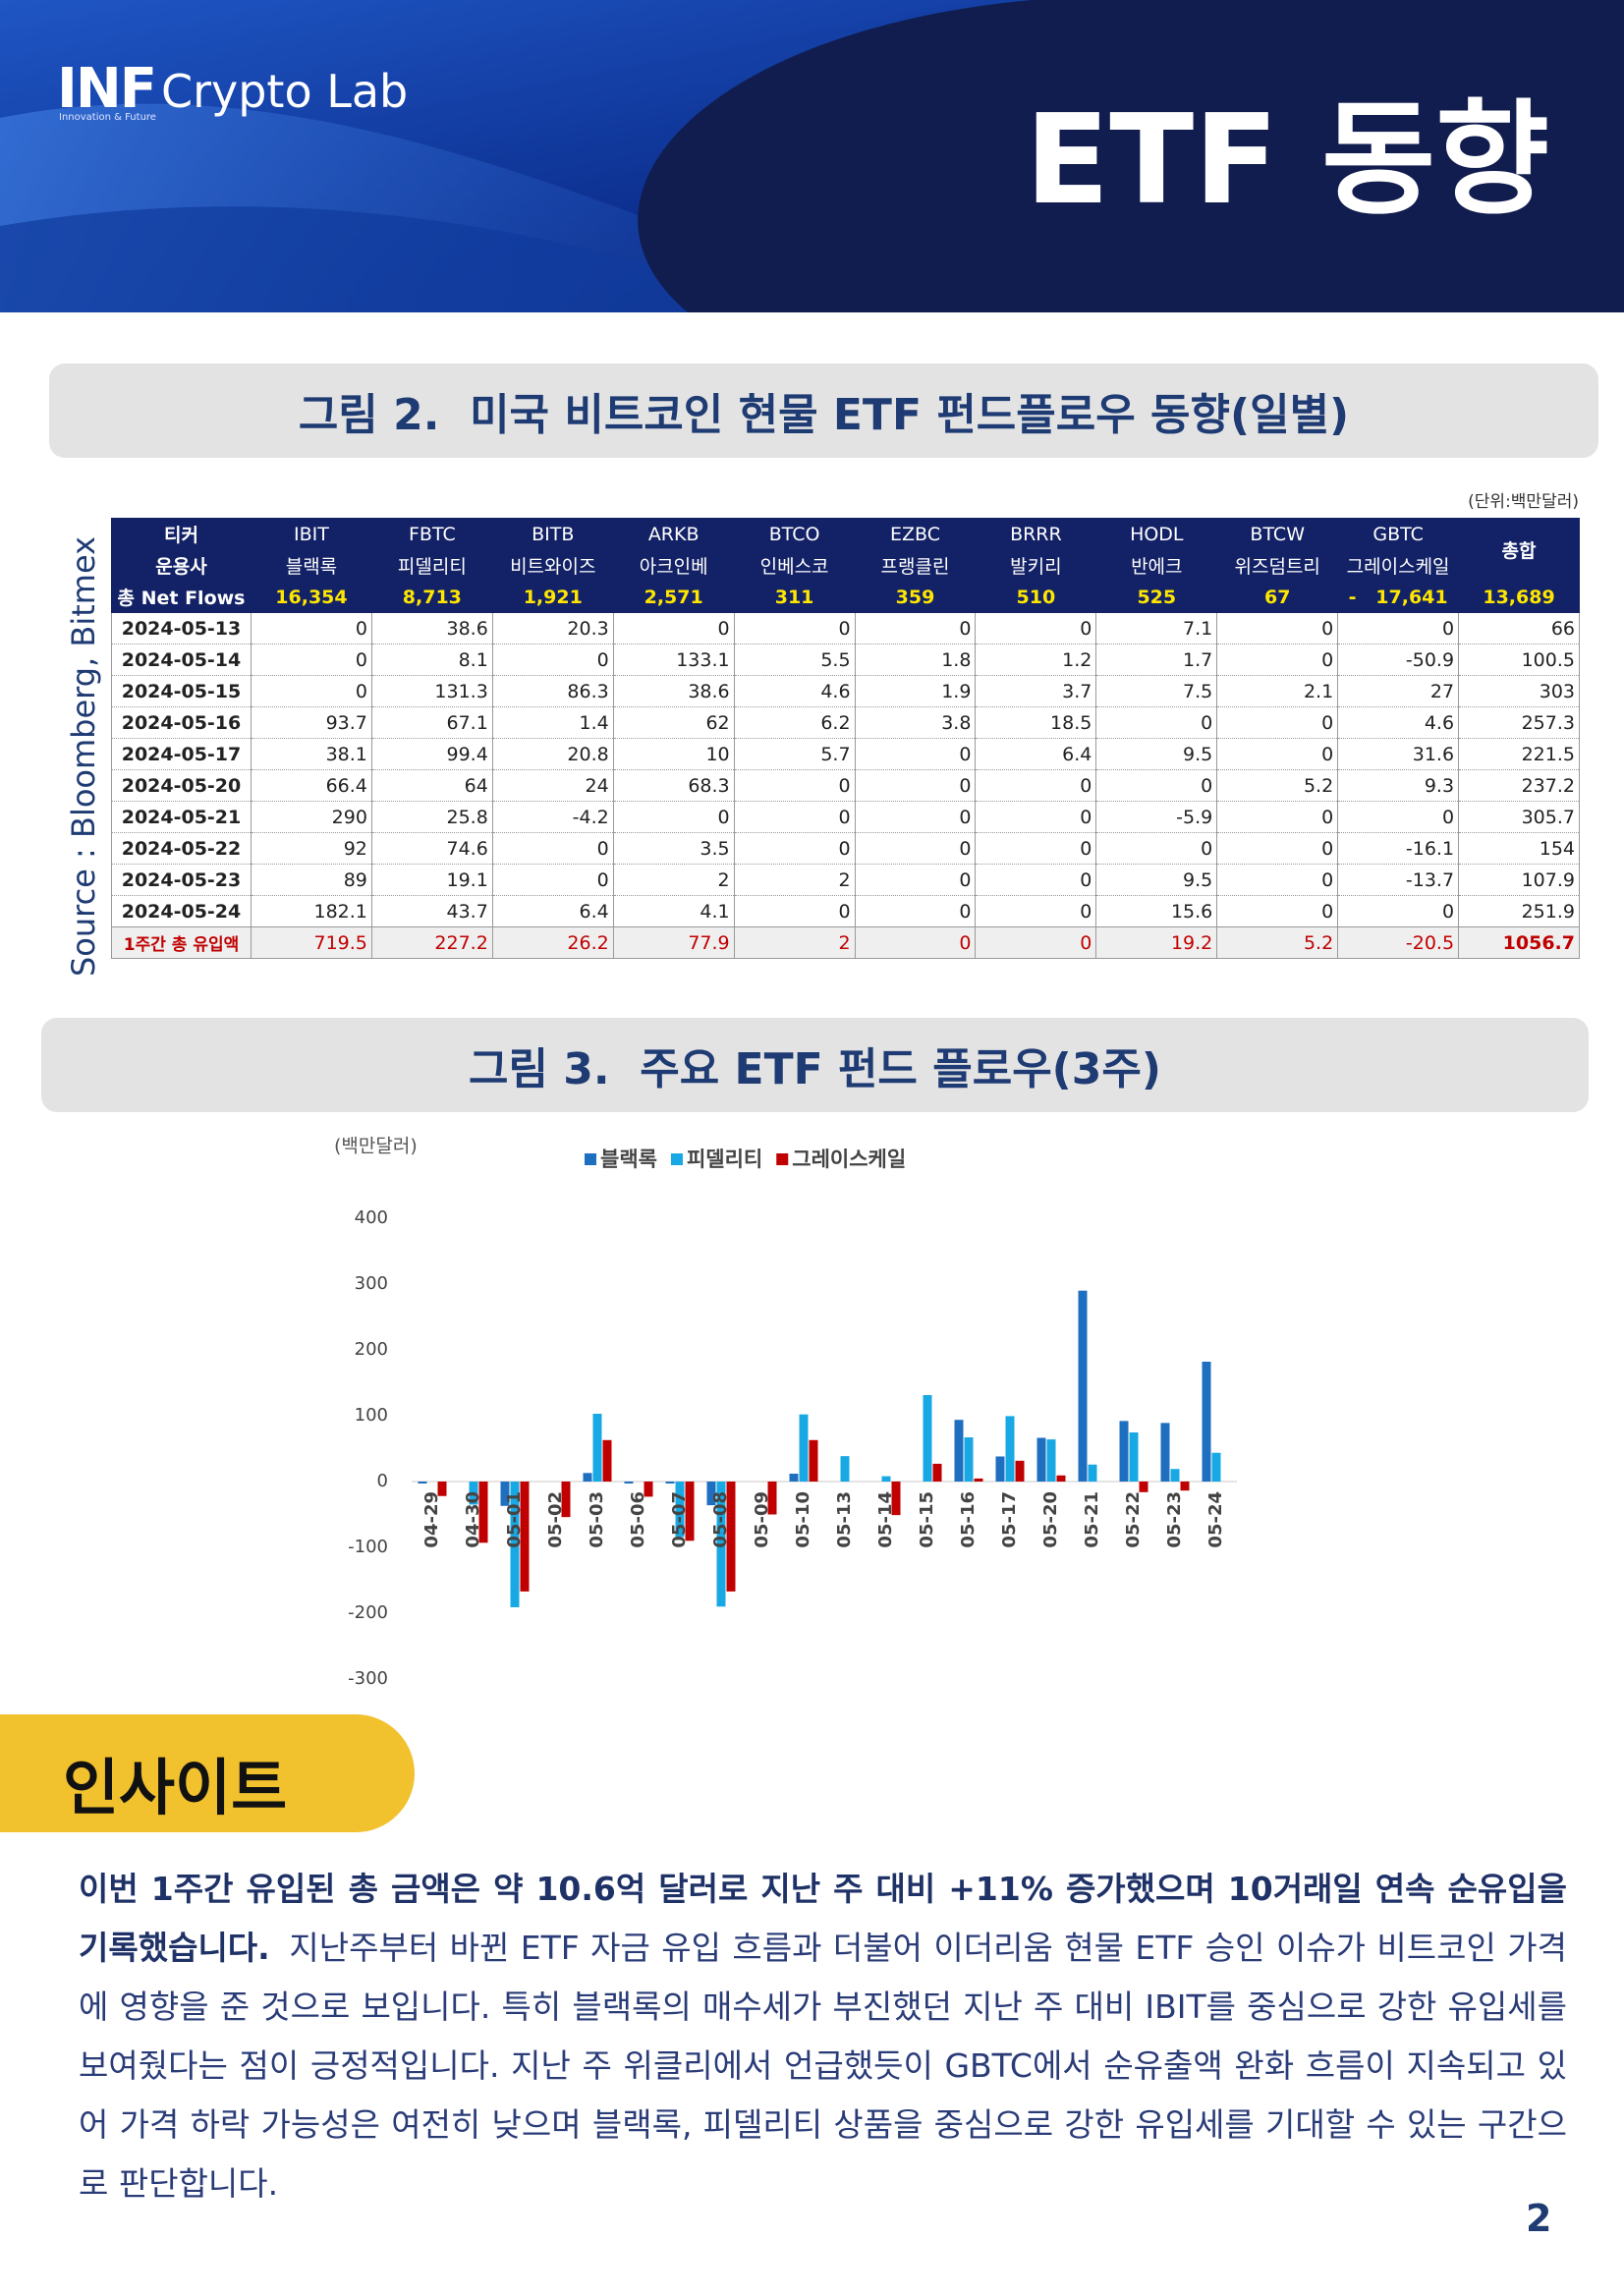 The width and height of the screenshot is (1624, 2296). Describe the element at coordinates (181, 942) in the screenshot. I see `total-label: 1주간 총 유입액` at that location.